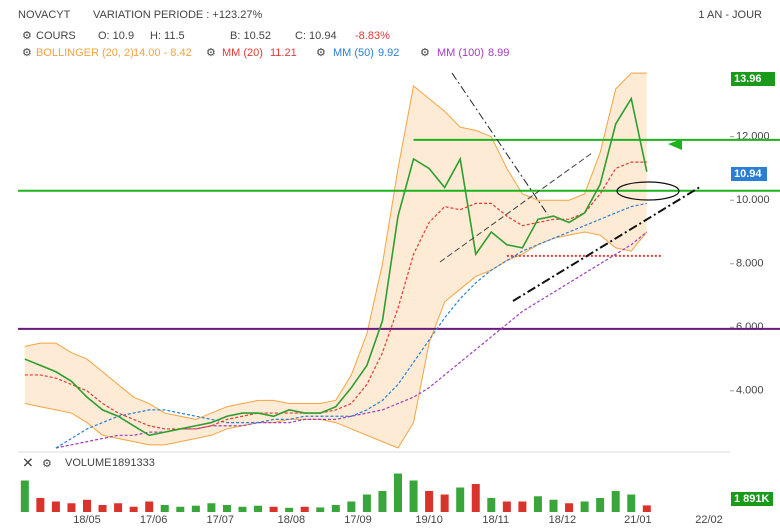 This screenshot has width=780, height=528. What do you see at coordinates (56, 36) in the screenshot?
I see `legend-cours: COURS` at bounding box center [56, 36].